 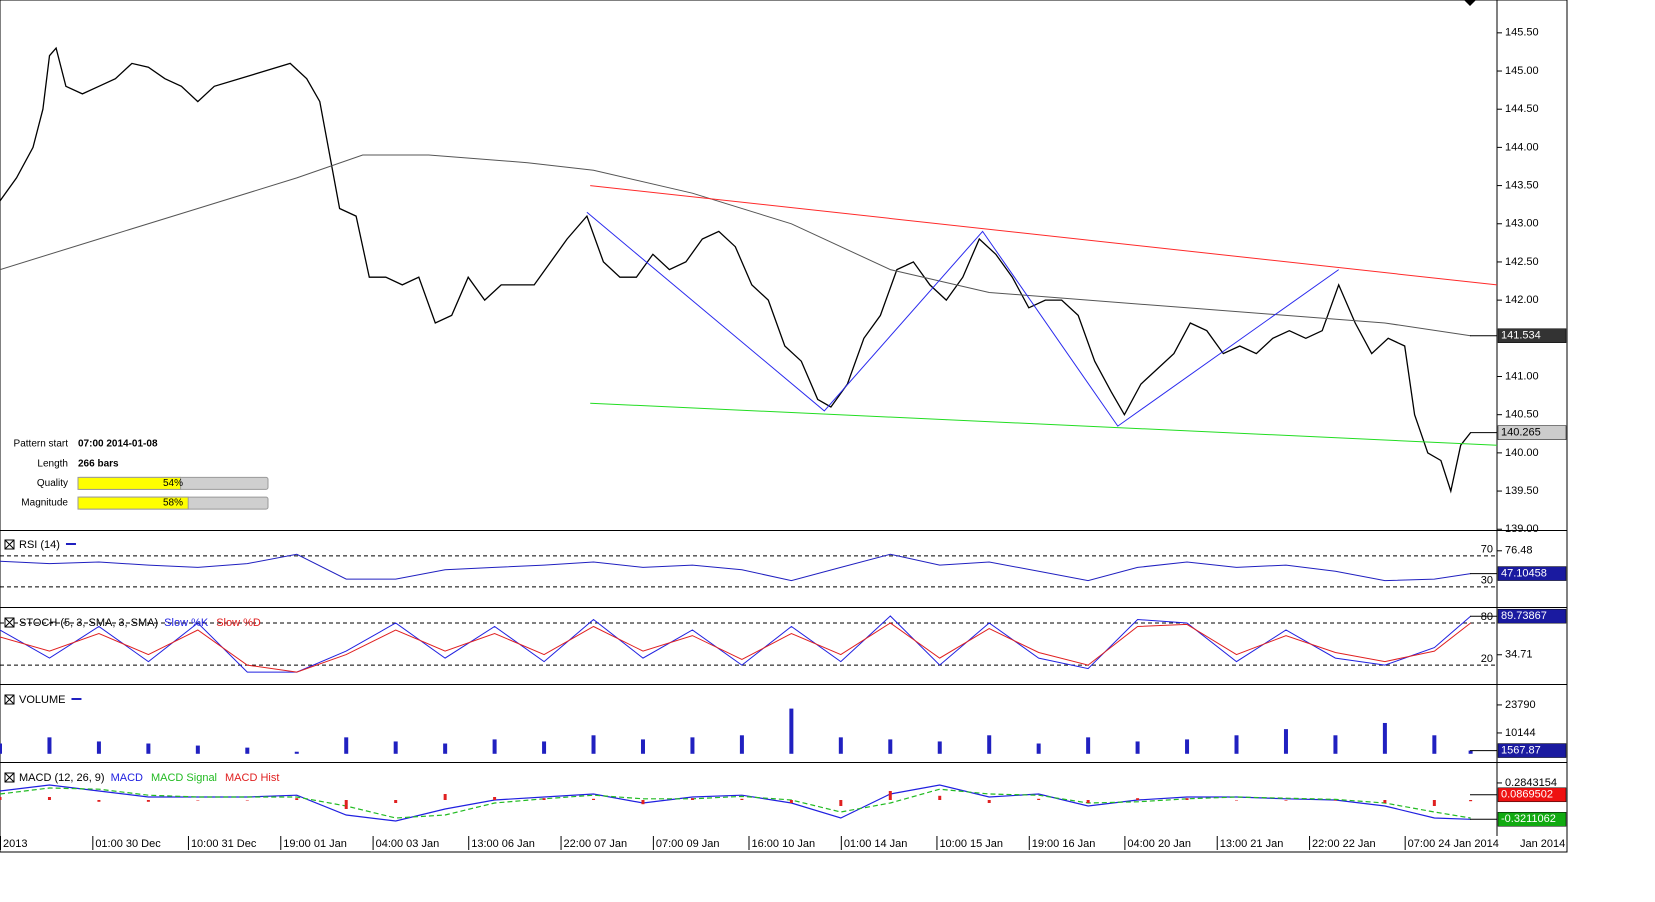 What do you see at coordinates (1522, 262) in the screenshot?
I see `y-tick-label: 142.50` at bounding box center [1522, 262].